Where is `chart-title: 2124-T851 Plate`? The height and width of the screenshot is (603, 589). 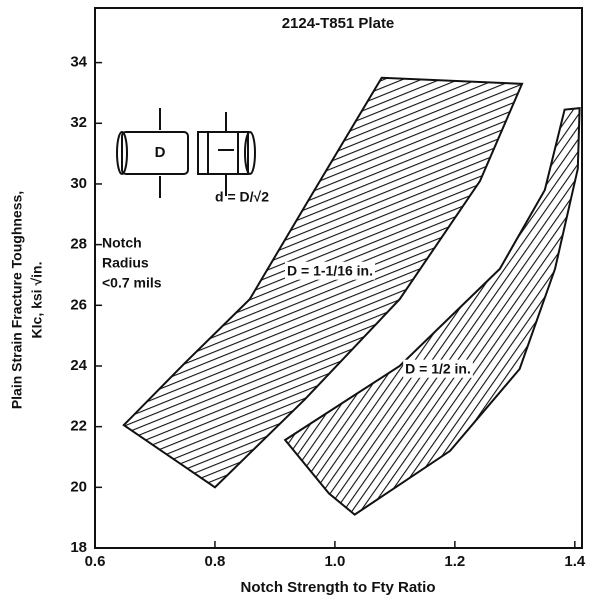 chart-title: 2124-T851 Plate is located at coordinates (338, 23).